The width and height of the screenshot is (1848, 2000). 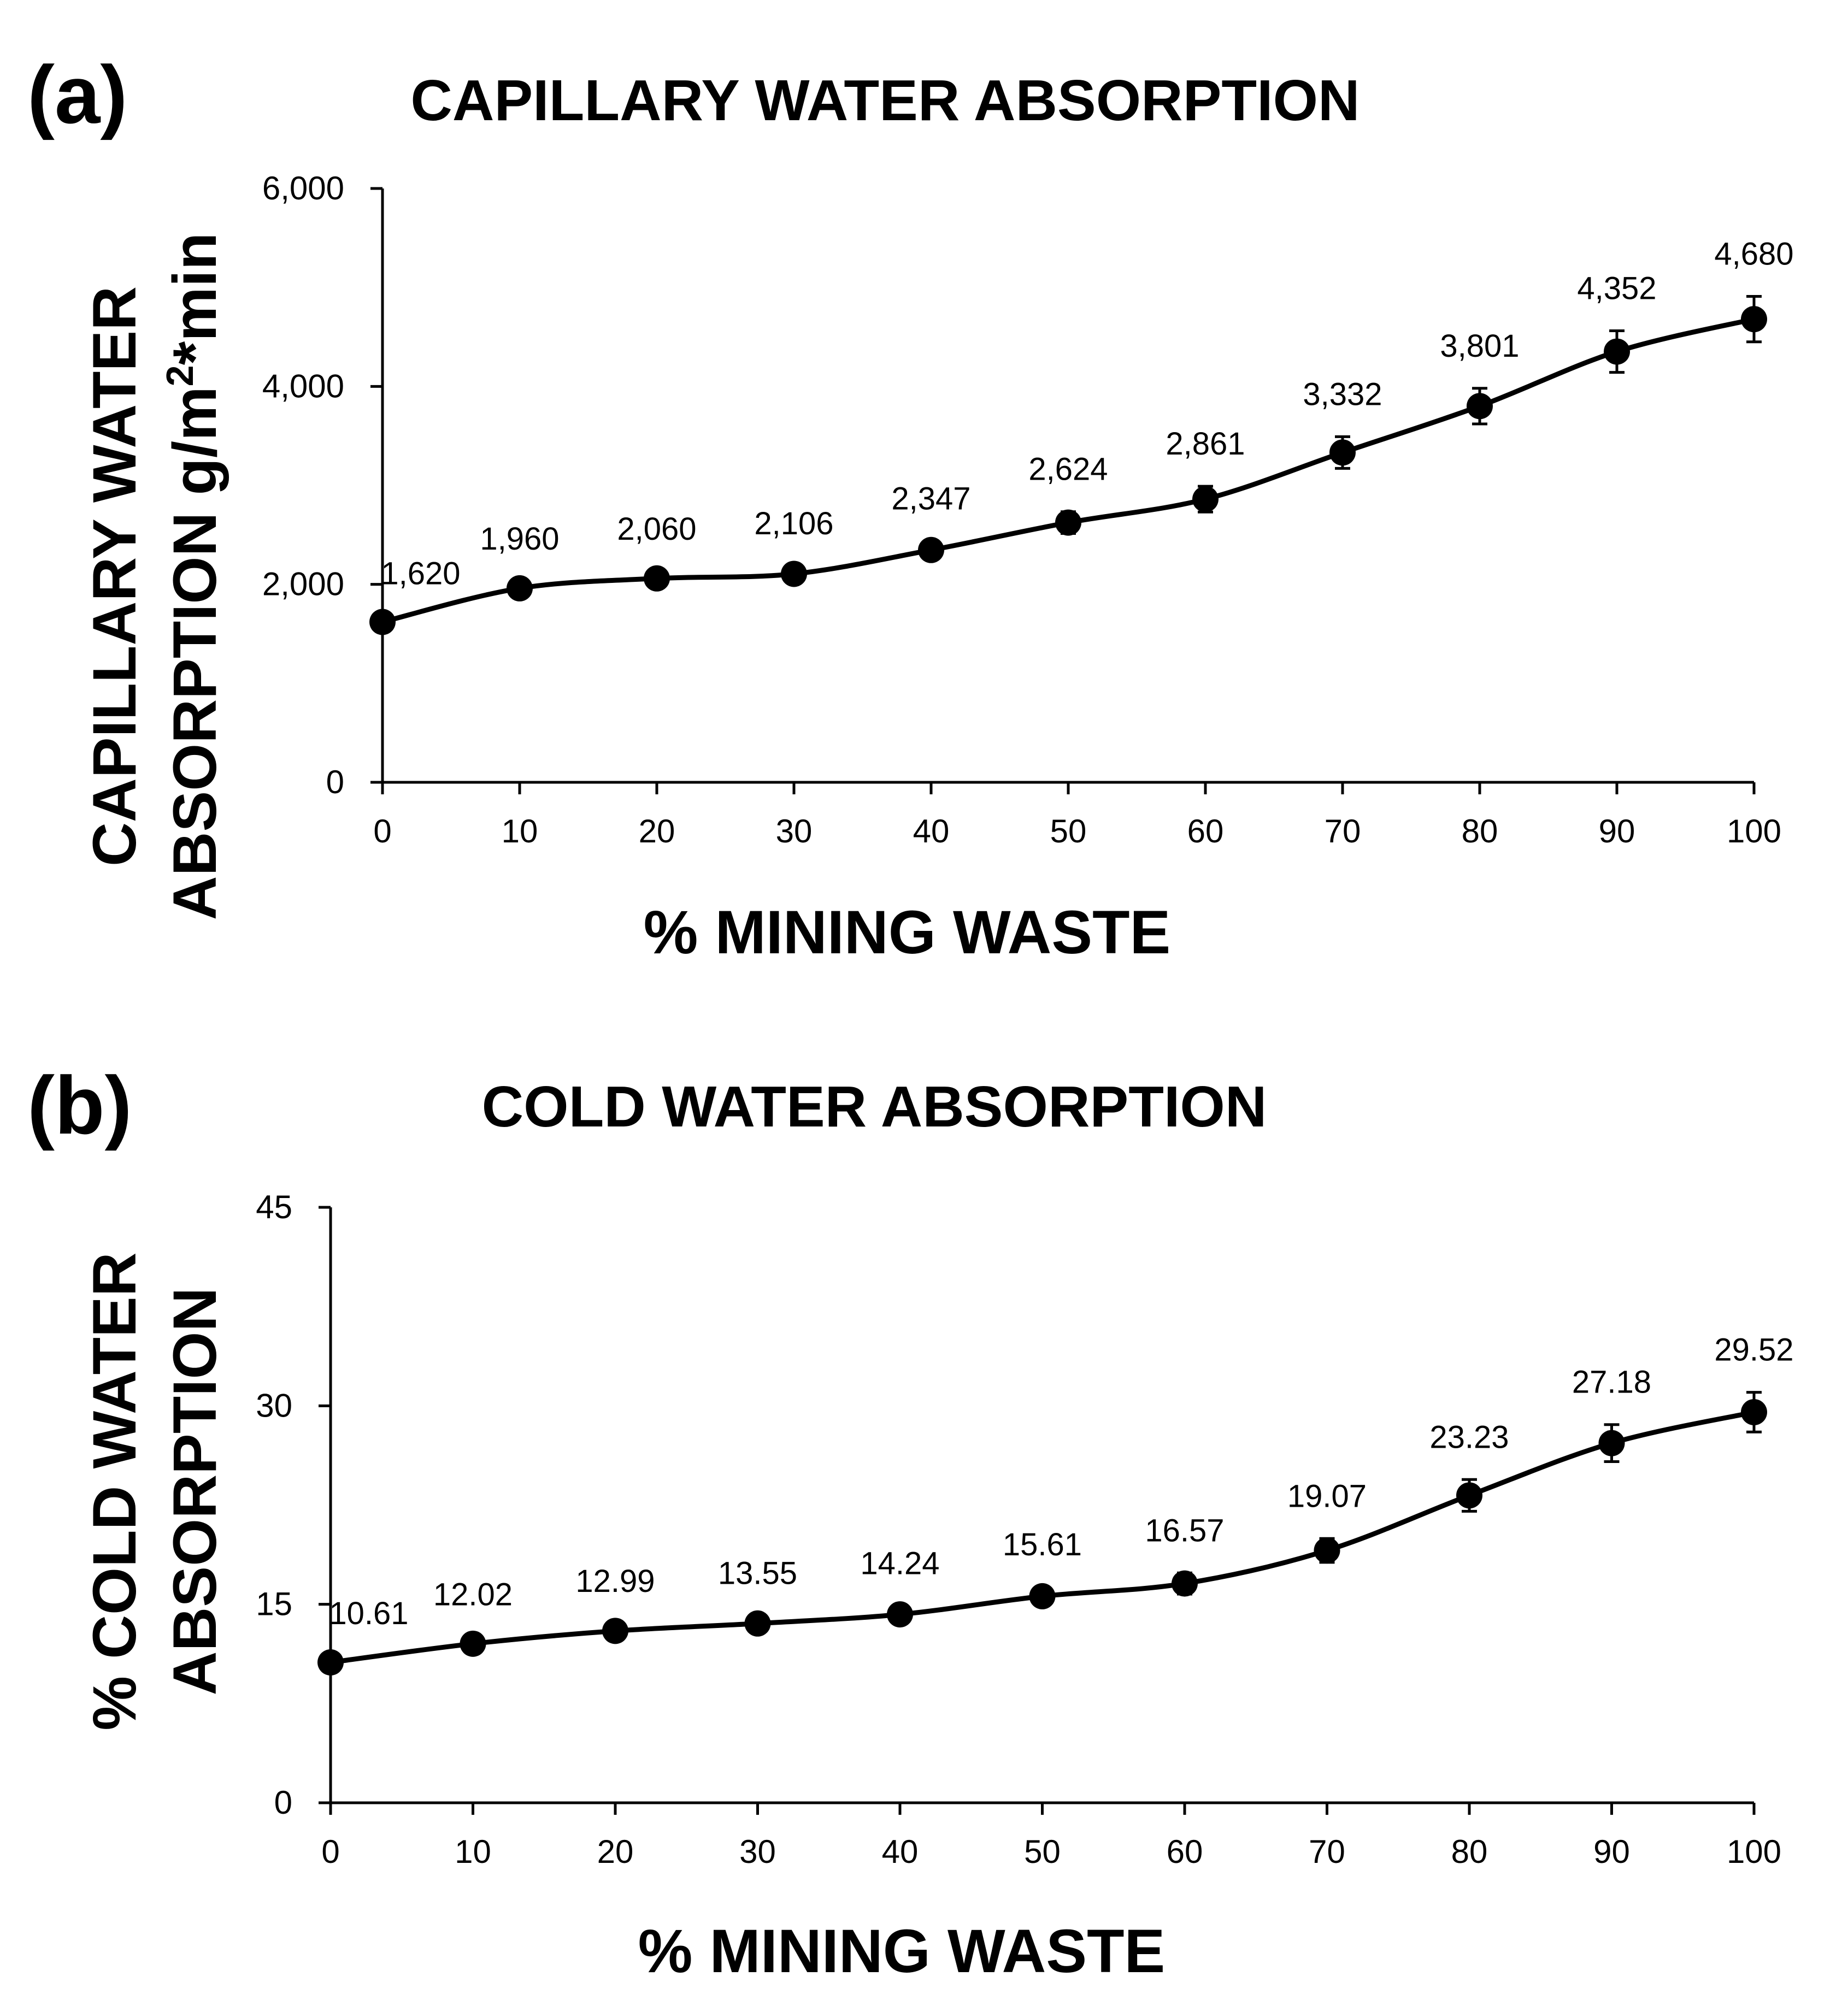 I want to click on data-label-a-2: 2,060, so click(x=656, y=529).